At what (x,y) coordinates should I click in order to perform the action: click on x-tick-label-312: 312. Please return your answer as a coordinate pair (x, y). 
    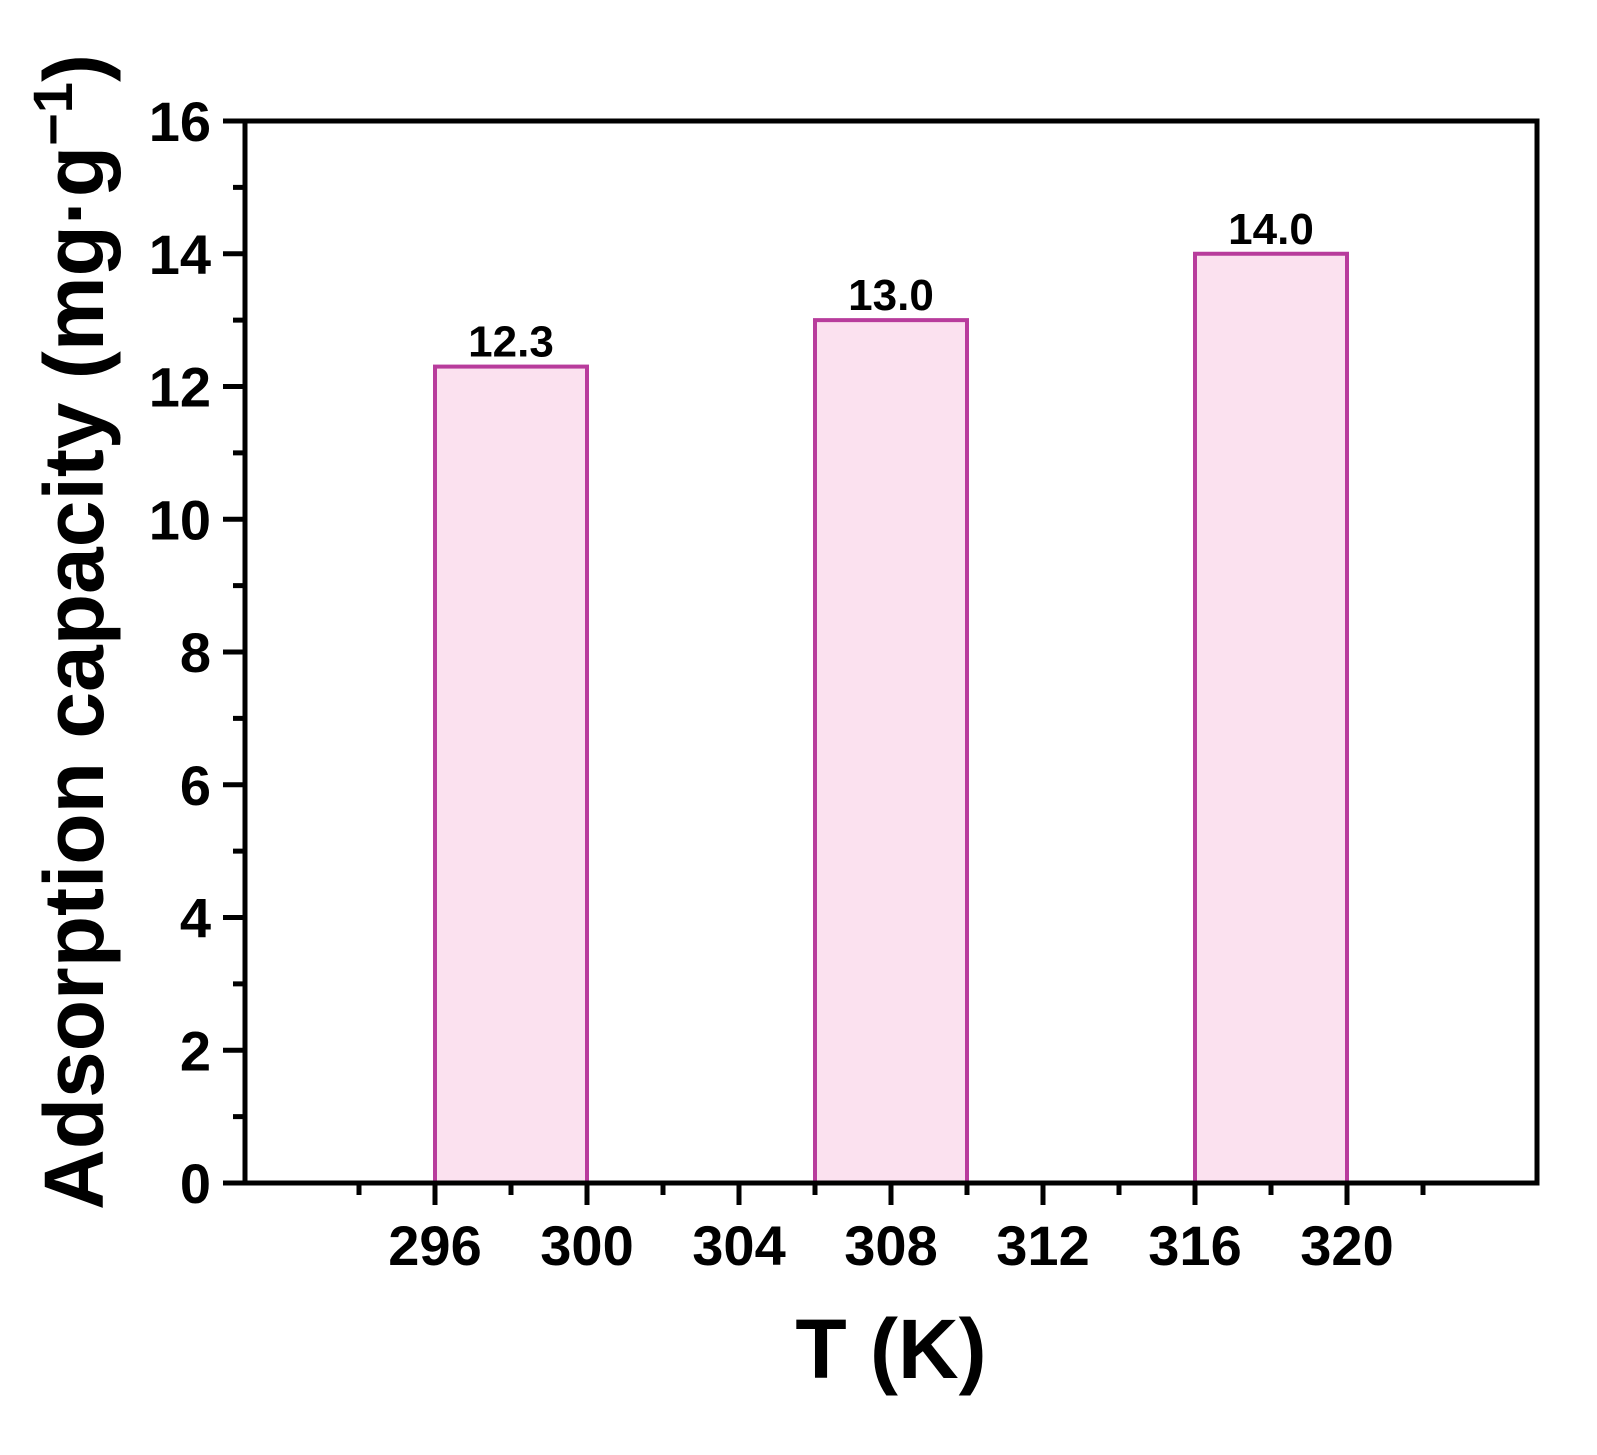
    Looking at the image, I should click on (1042, 1245).